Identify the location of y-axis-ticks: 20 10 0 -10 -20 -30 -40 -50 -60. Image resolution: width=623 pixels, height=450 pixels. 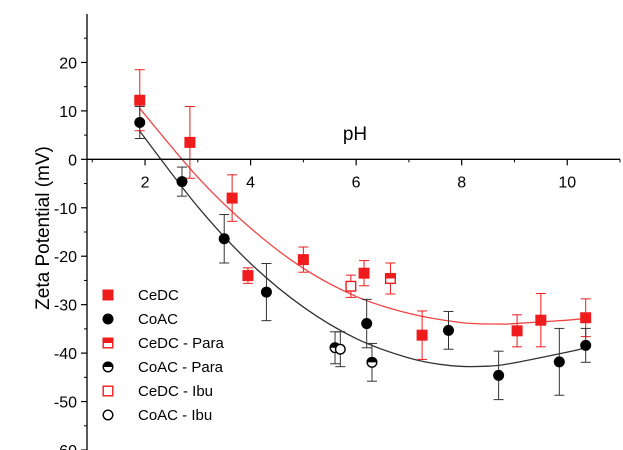
(70, 243).